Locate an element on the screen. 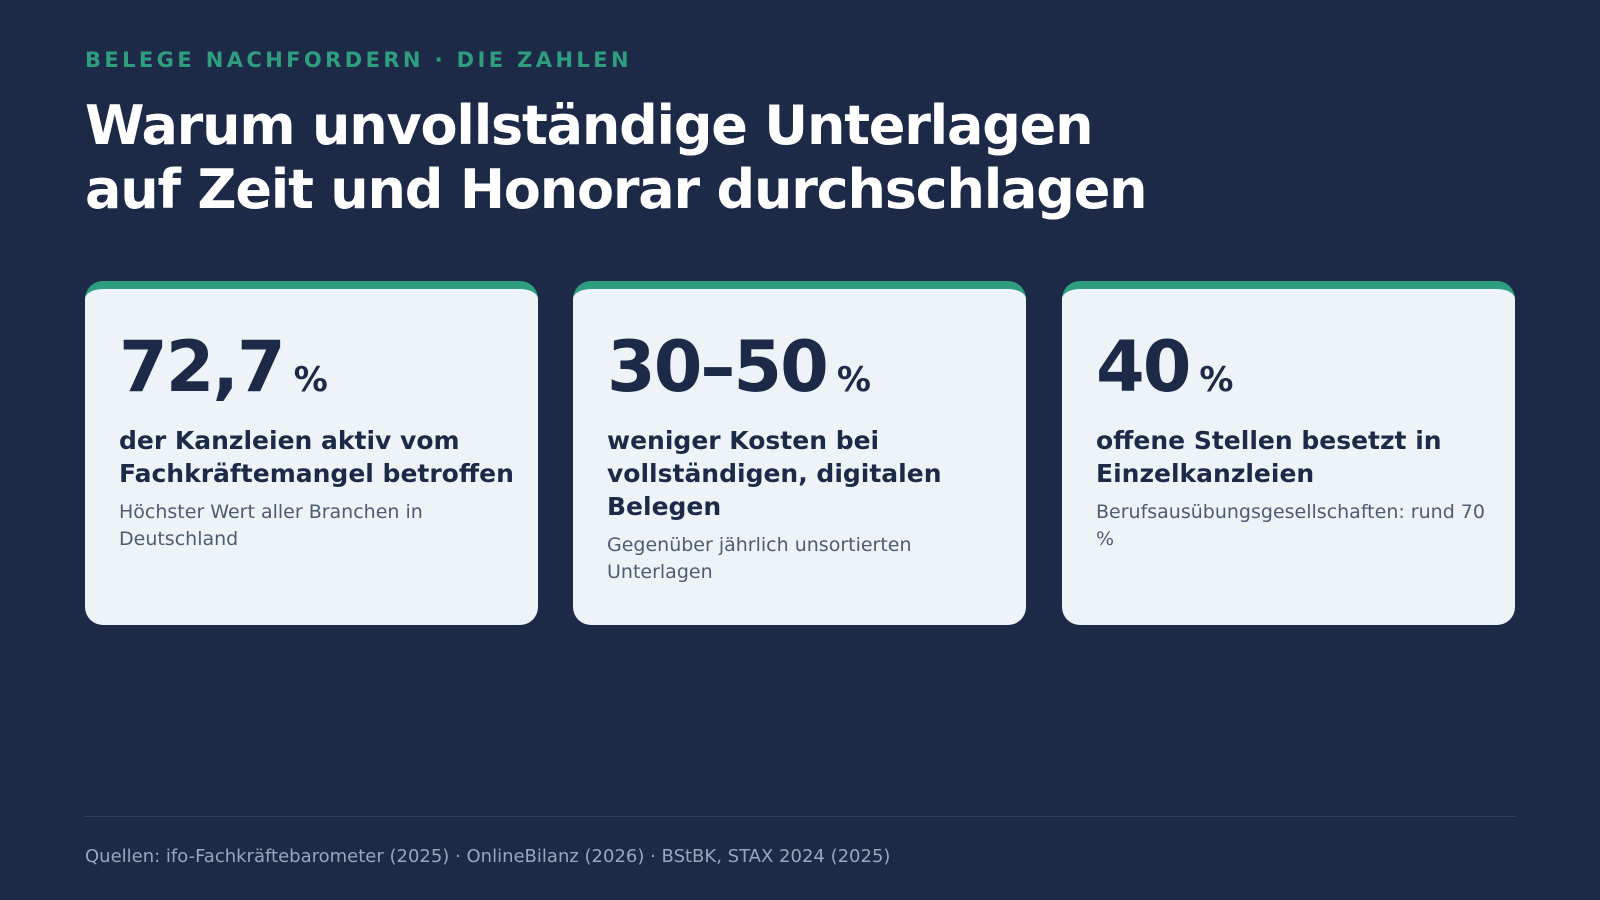 This screenshot has height=900, width=1600. stat-note: Berufsausübungsgesellschaften: rund 70 % is located at coordinates (1290, 525).